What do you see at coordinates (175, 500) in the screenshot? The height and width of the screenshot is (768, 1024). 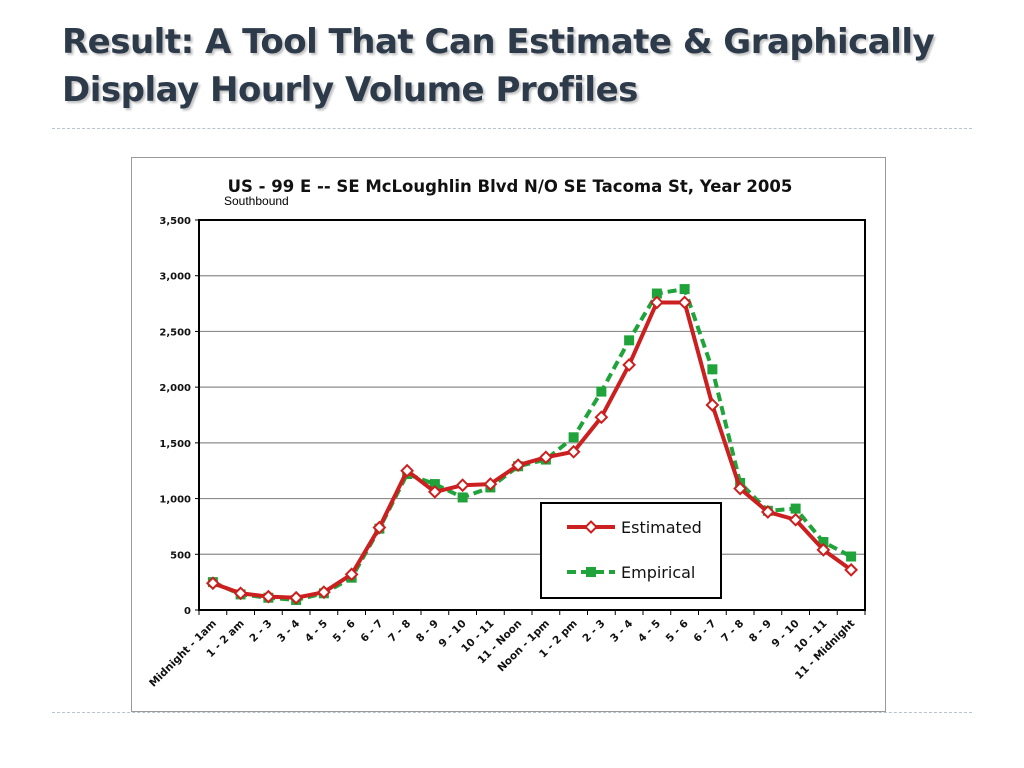 I see `y-tick-label: 1,000` at bounding box center [175, 500].